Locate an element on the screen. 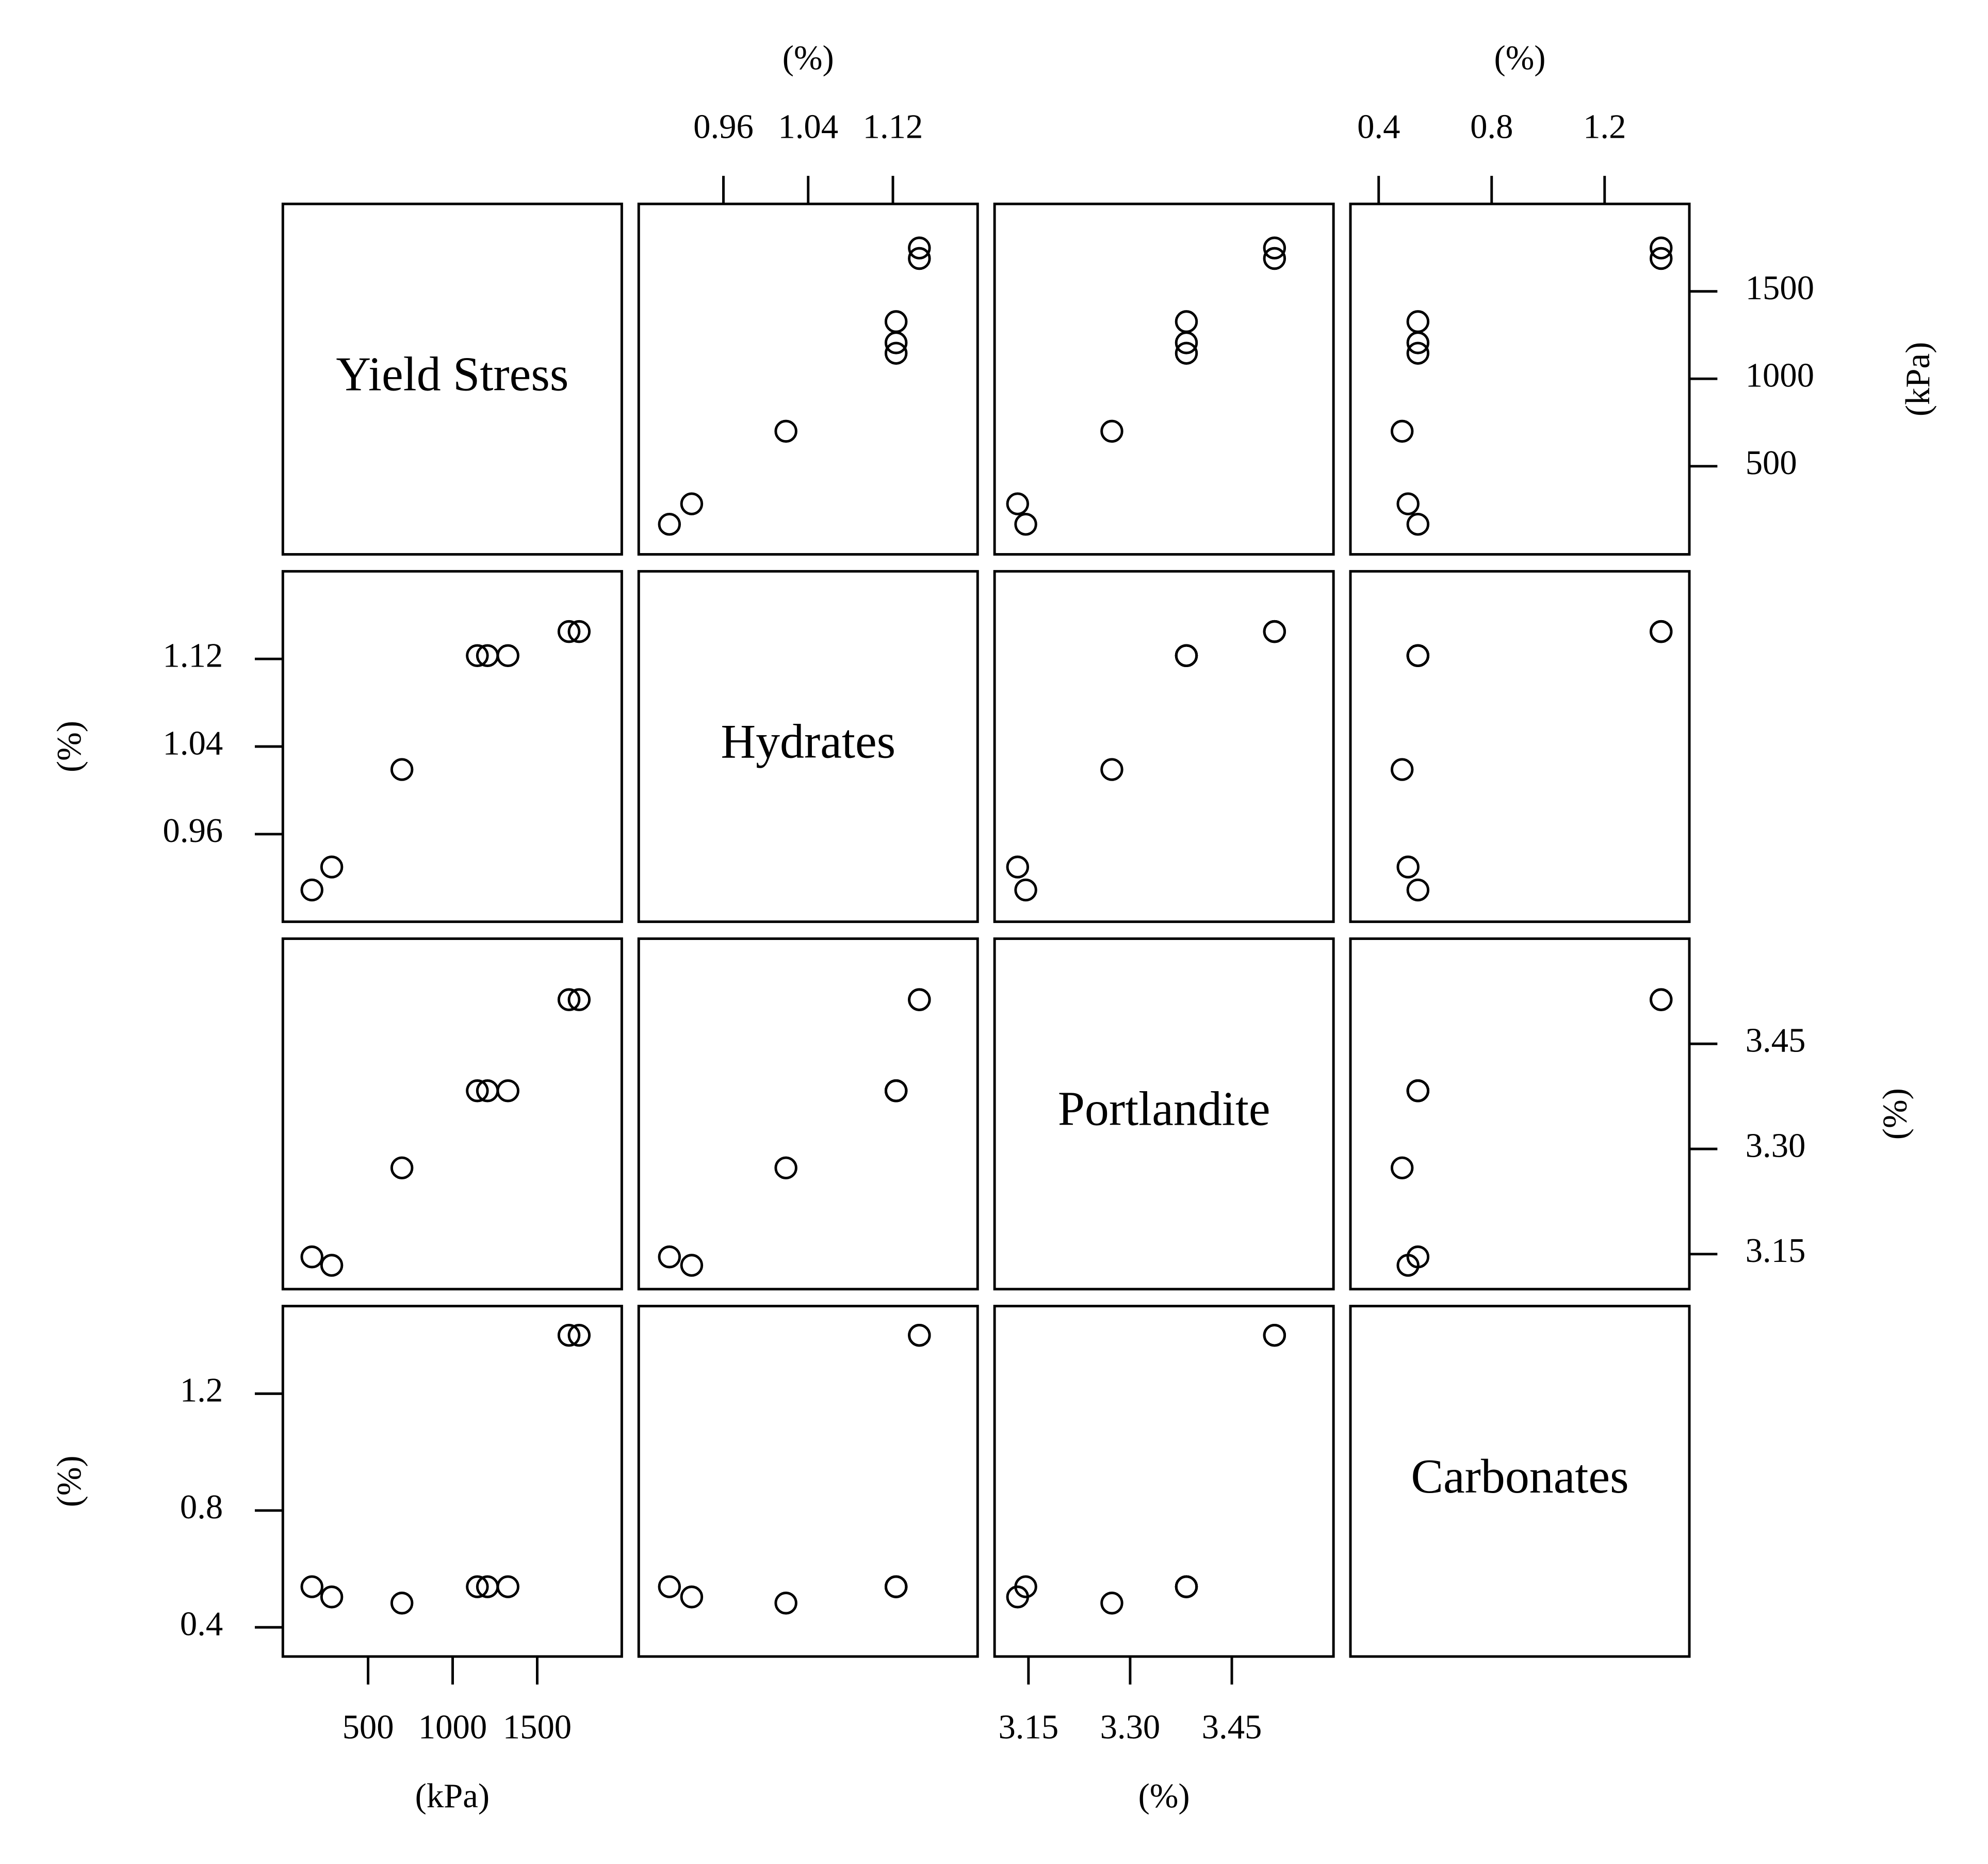 This screenshot has width=1988, height=1864. x-tick-label: 3.15 is located at coordinates (1028, 1727).